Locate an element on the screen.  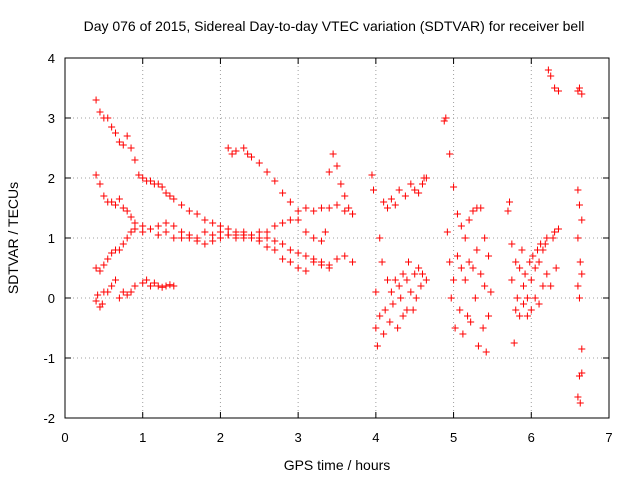
x-tick-label: 6 is located at coordinates (531, 437).